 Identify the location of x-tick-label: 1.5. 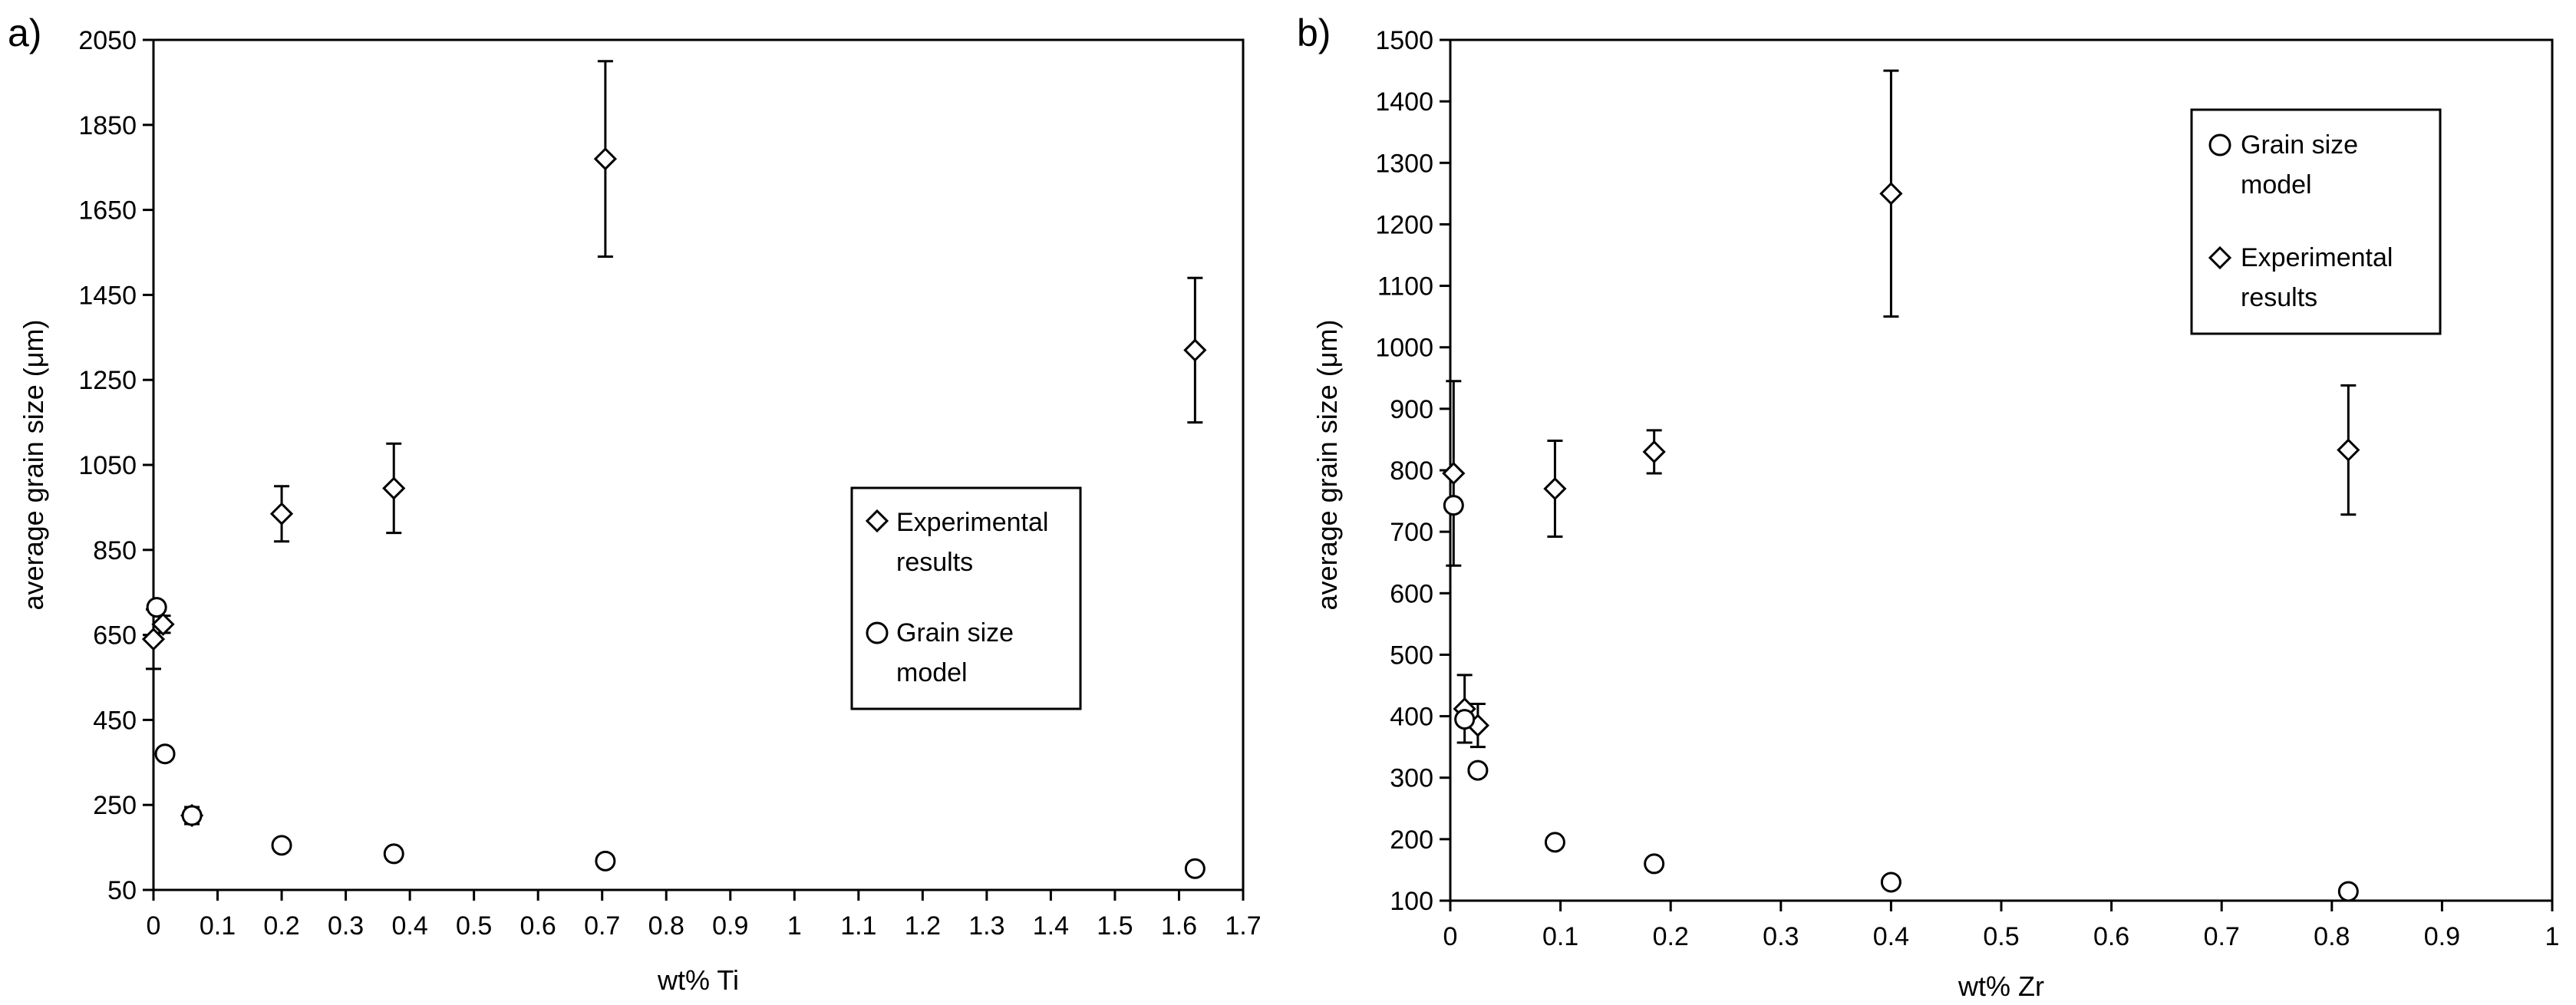
(1115, 926).